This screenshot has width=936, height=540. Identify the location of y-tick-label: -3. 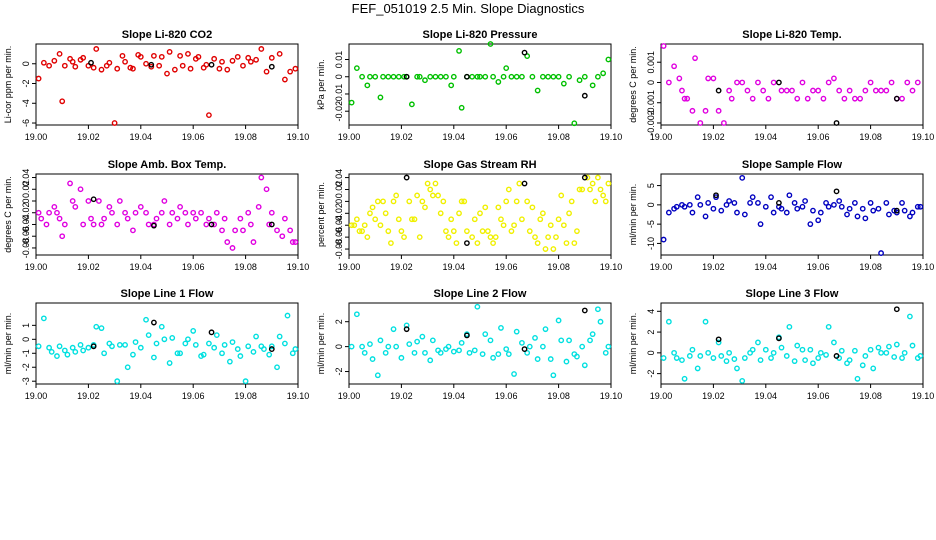
(26, 381).